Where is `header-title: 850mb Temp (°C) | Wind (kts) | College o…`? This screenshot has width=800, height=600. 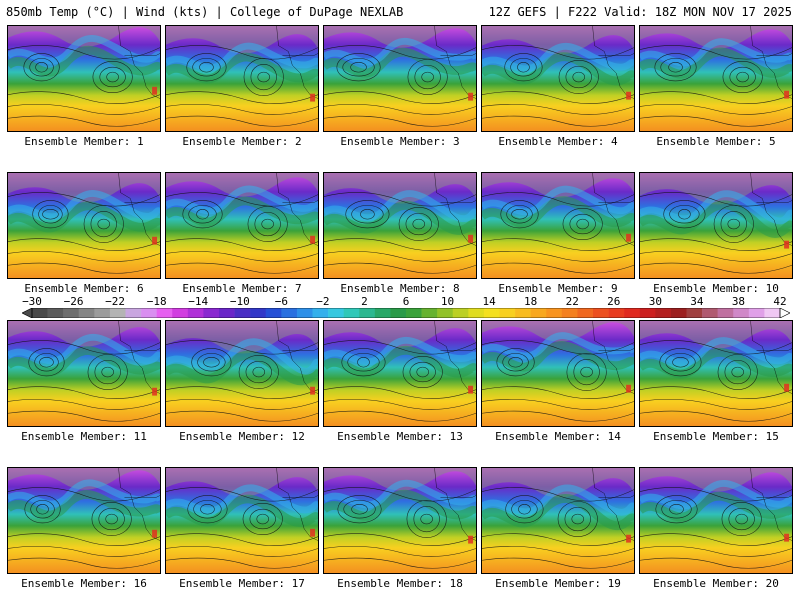 header-title: 850mb Temp (°C) | Wind (kts) | College o… is located at coordinates (205, 12).